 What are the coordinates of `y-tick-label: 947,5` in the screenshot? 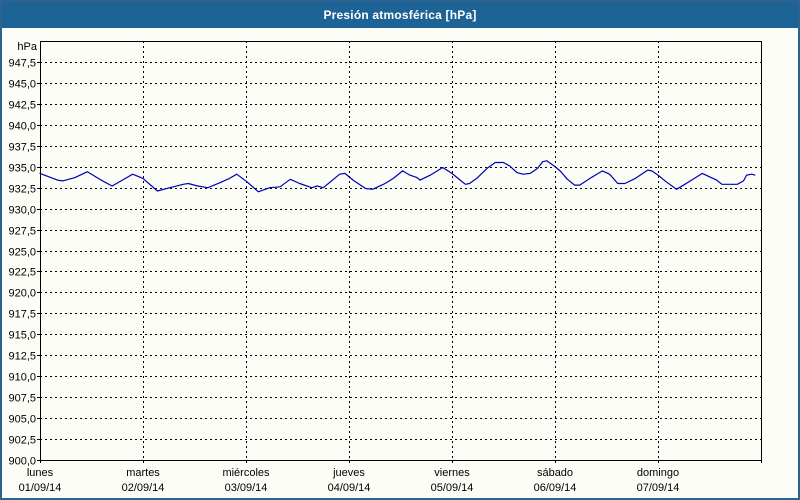 It's located at (22, 64).